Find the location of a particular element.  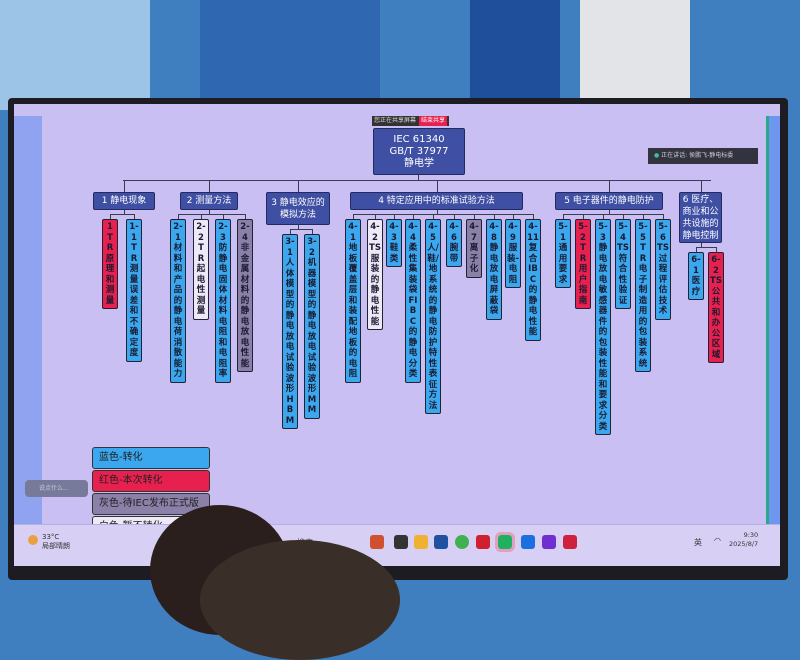

leaf-node: 4-4 柔性集装袋 FIBC 的静电分类 is located at coordinates (413, 301).